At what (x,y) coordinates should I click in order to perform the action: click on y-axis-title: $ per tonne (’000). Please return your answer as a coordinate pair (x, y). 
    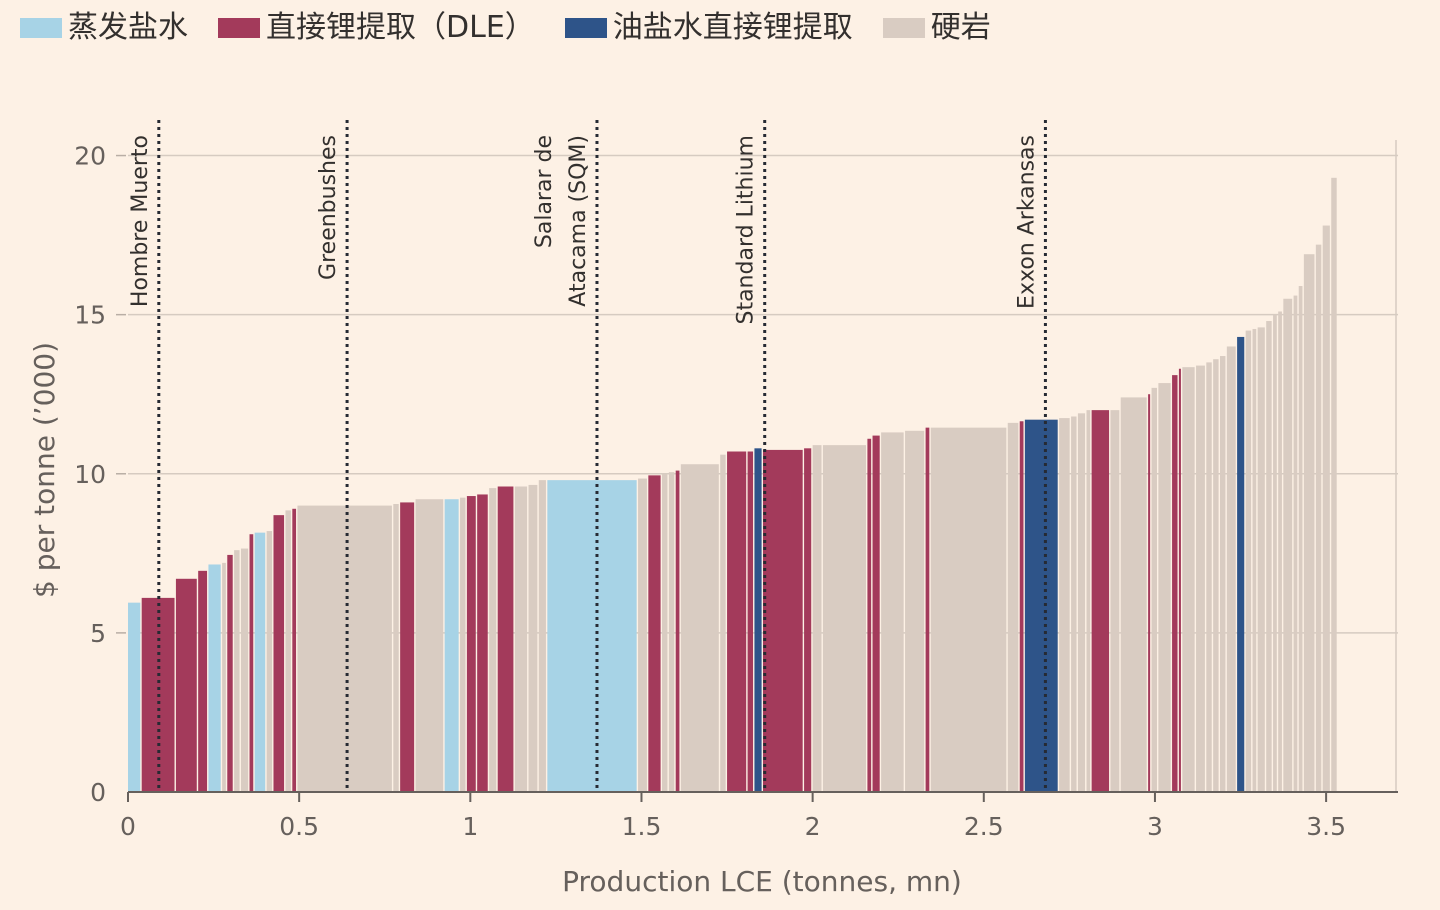
    Looking at the image, I should click on (44, 470).